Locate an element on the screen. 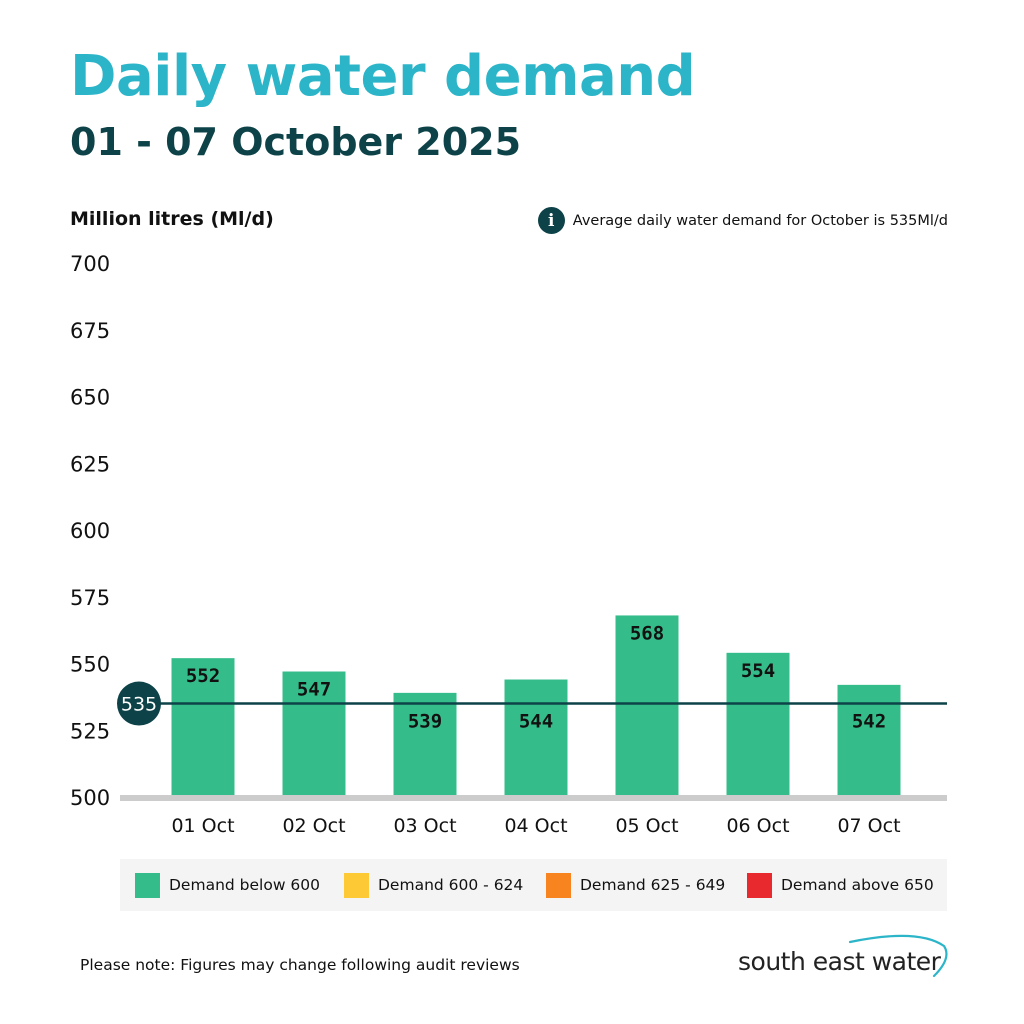 The image size is (1024, 1024). y-tick-label: 700 is located at coordinates (90, 264).